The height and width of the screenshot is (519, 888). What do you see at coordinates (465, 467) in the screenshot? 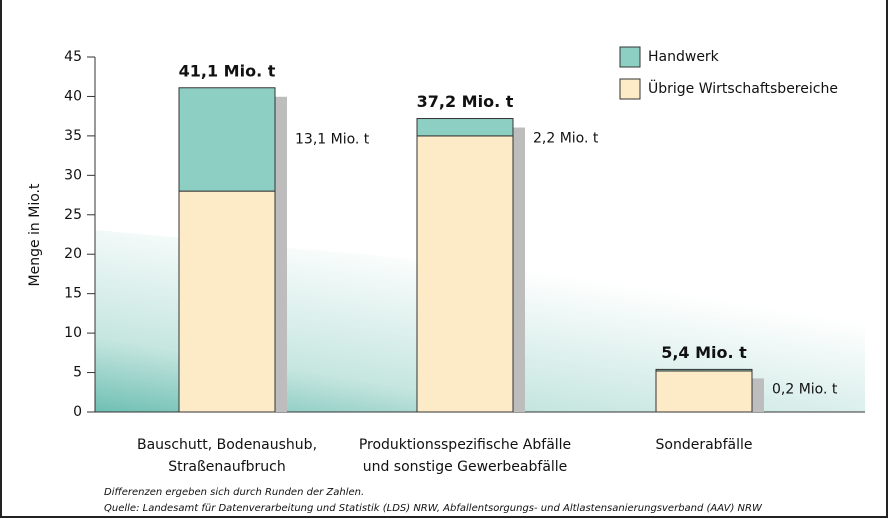
I see `x-tick-label: und sonstige Gewerbeabfälle` at bounding box center [465, 467].